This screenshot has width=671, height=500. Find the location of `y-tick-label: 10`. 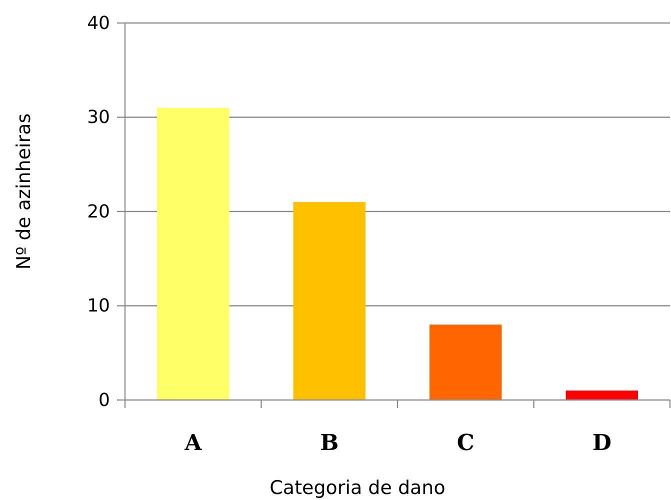

y-tick-label: 10 is located at coordinates (98, 306).